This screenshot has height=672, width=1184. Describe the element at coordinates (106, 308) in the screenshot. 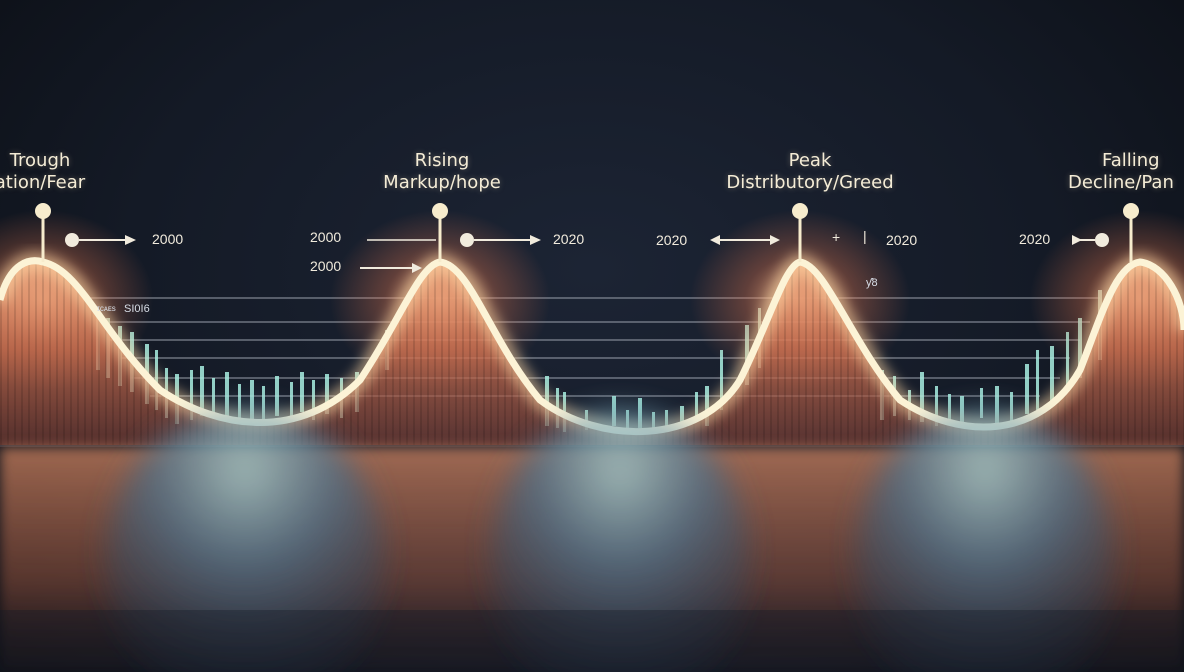

I see `small-caption: ɪᴄᴀᴇs` at that location.